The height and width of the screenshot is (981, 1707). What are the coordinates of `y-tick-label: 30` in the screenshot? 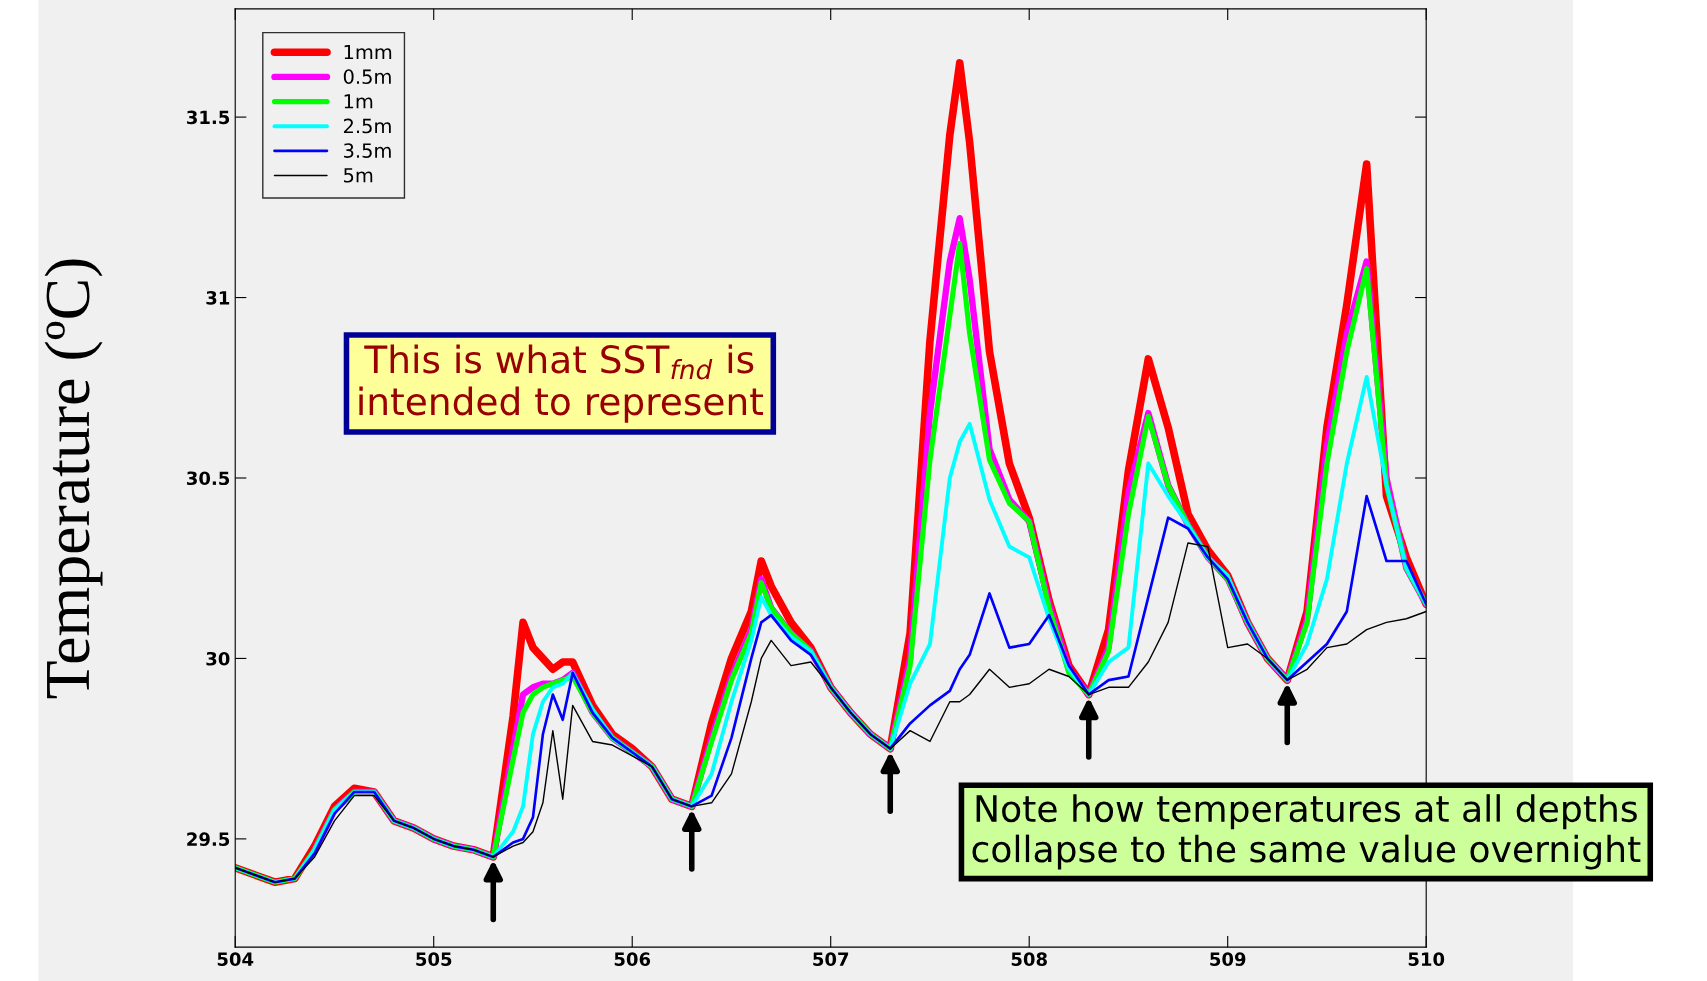 It's located at (218, 658).